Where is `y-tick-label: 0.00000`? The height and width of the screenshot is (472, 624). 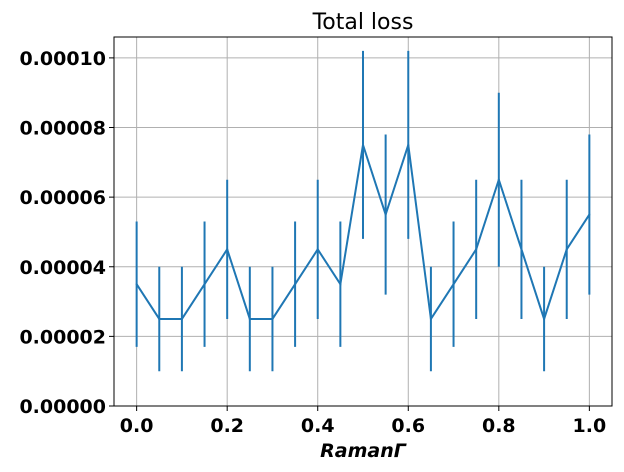
y-tick-label: 0.00000 is located at coordinates (62, 407).